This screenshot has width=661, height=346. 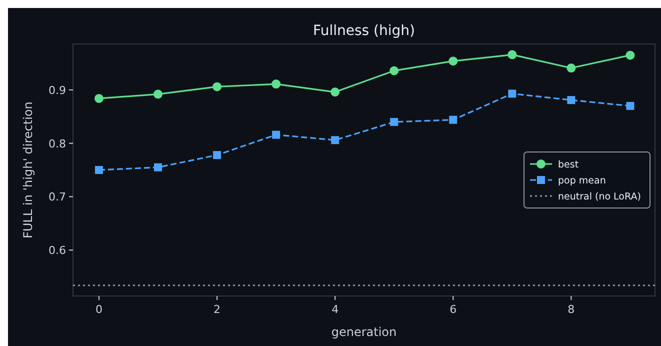 What do you see at coordinates (335, 309) in the screenshot?
I see `x-tick-label: 4` at bounding box center [335, 309].